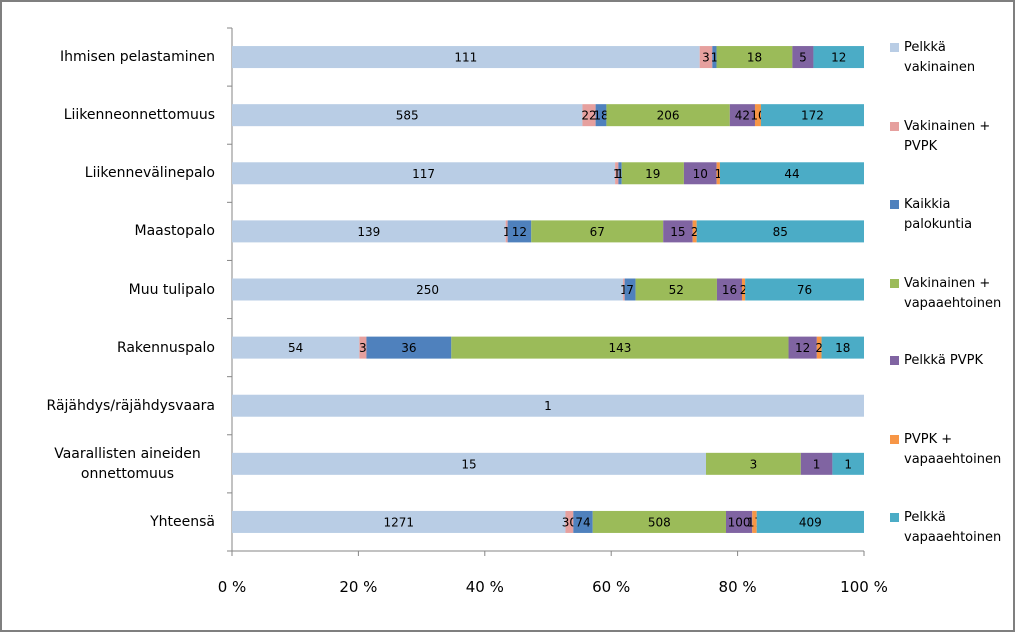 This screenshot has height=632, width=1015. Describe the element at coordinates (729, 290) in the screenshot. I see `data-label: 16` at that location.